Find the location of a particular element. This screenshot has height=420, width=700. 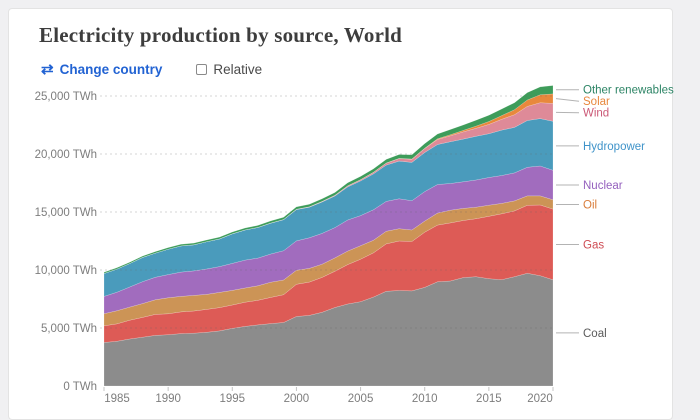

legend-label-nuclear: Nuclear is located at coordinates (603, 186).